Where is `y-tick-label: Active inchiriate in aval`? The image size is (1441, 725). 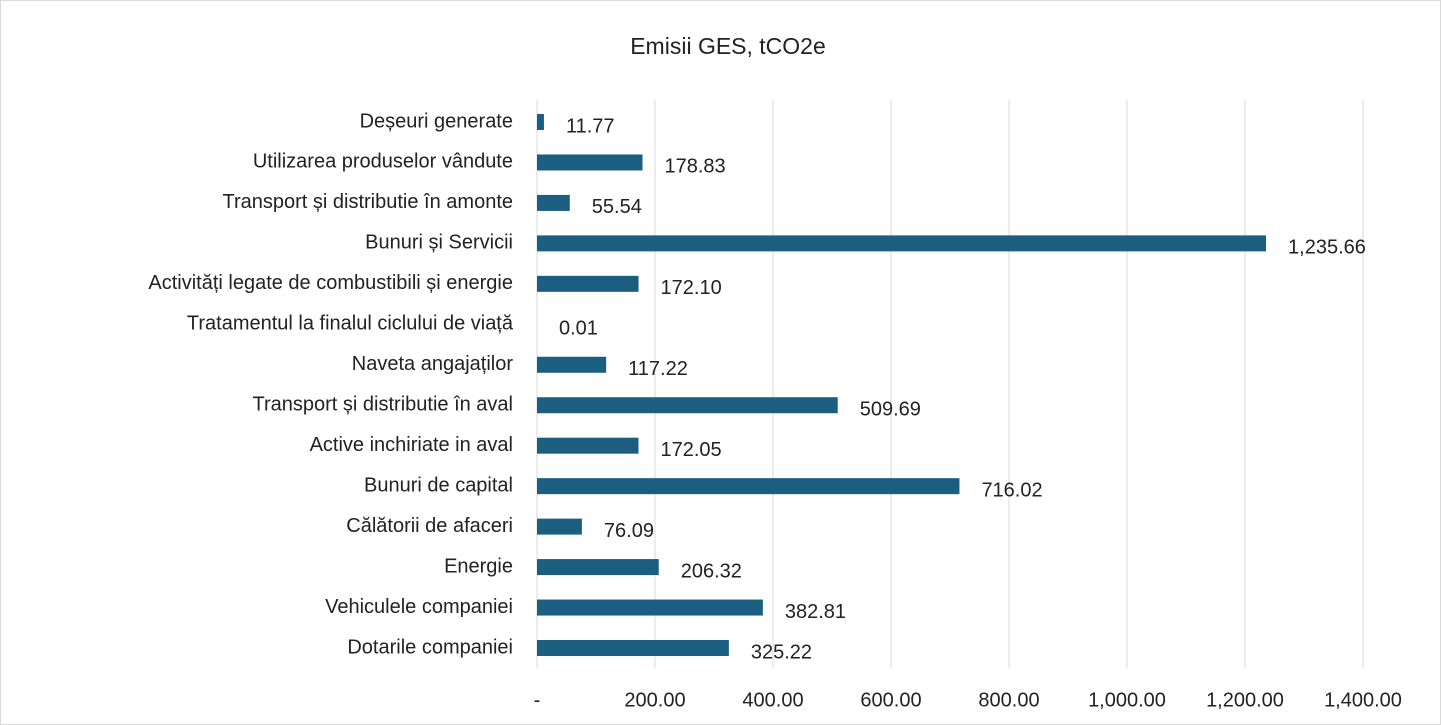 y-tick-label: Active inchiriate in aval is located at coordinates (411, 445).